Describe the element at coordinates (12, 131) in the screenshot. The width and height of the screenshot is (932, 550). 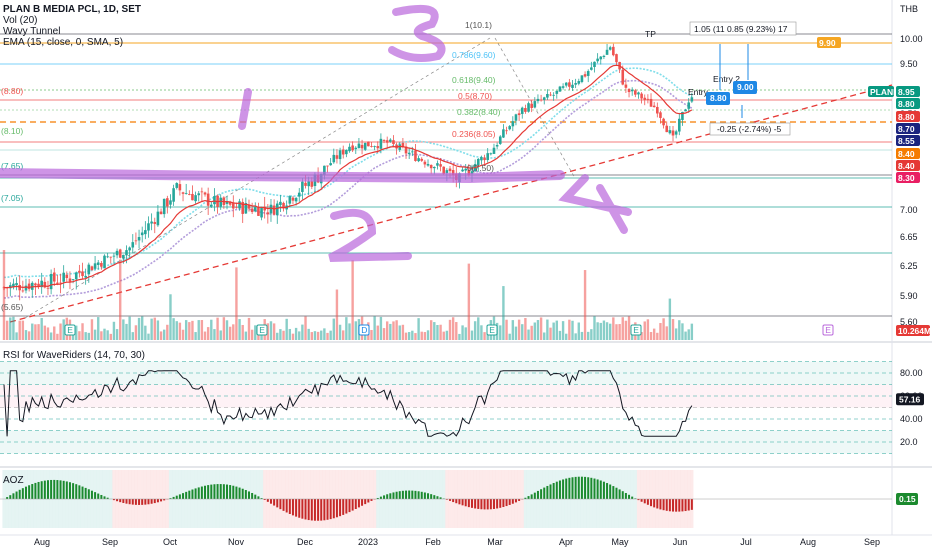
I see `left-level-label: (8.10)` at that location.